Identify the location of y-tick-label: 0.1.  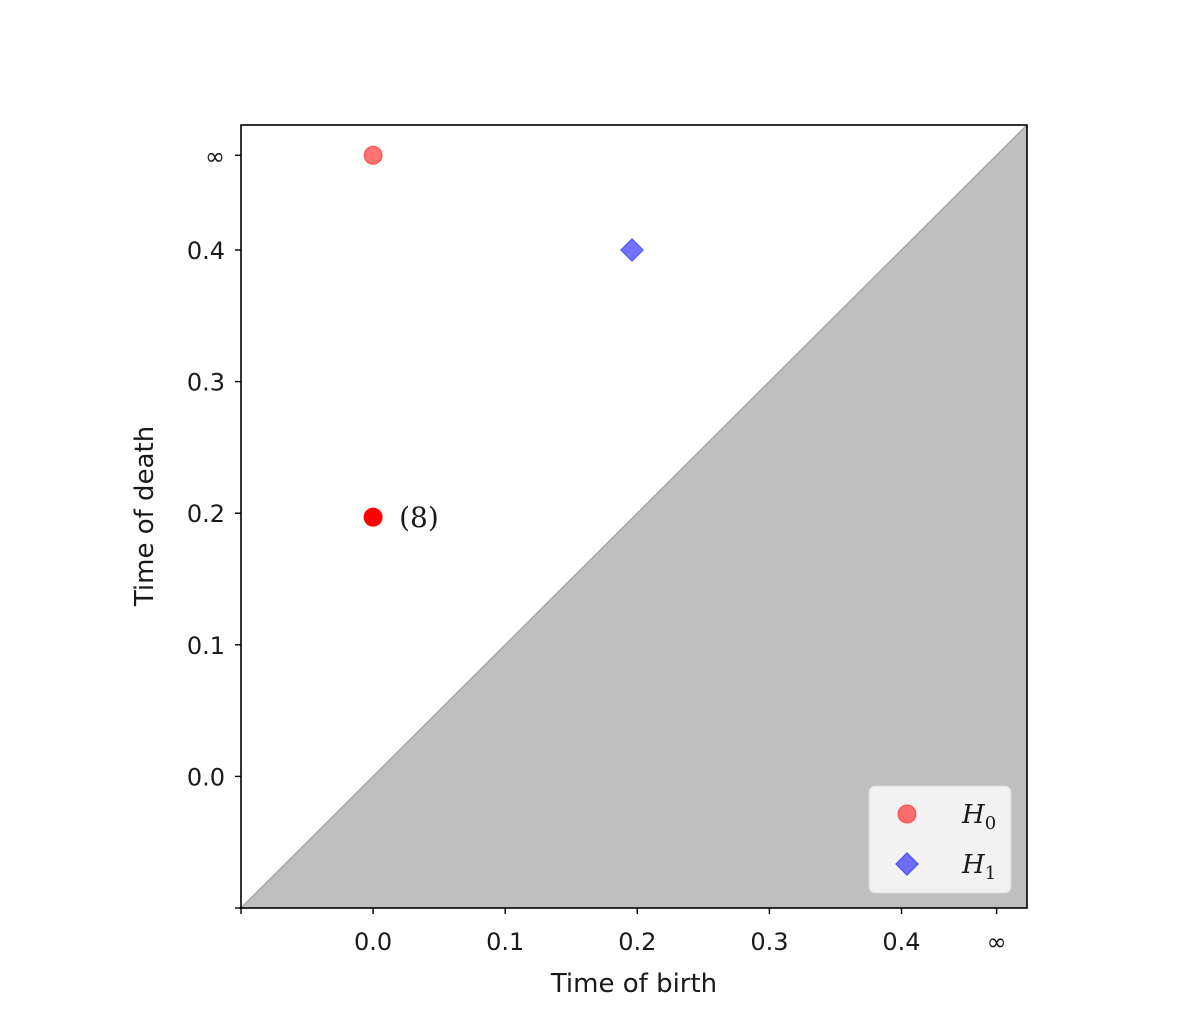
(206, 646).